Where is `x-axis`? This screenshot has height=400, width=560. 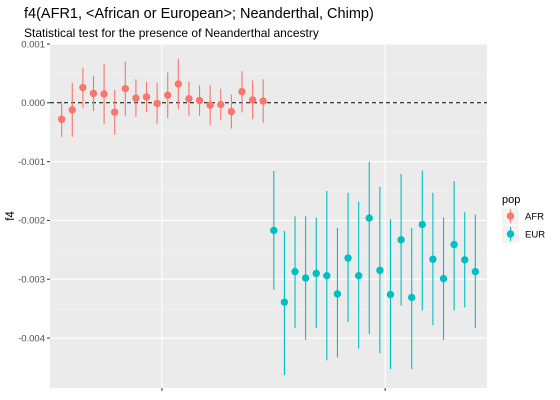
x-axis is located at coordinates (273, 389).